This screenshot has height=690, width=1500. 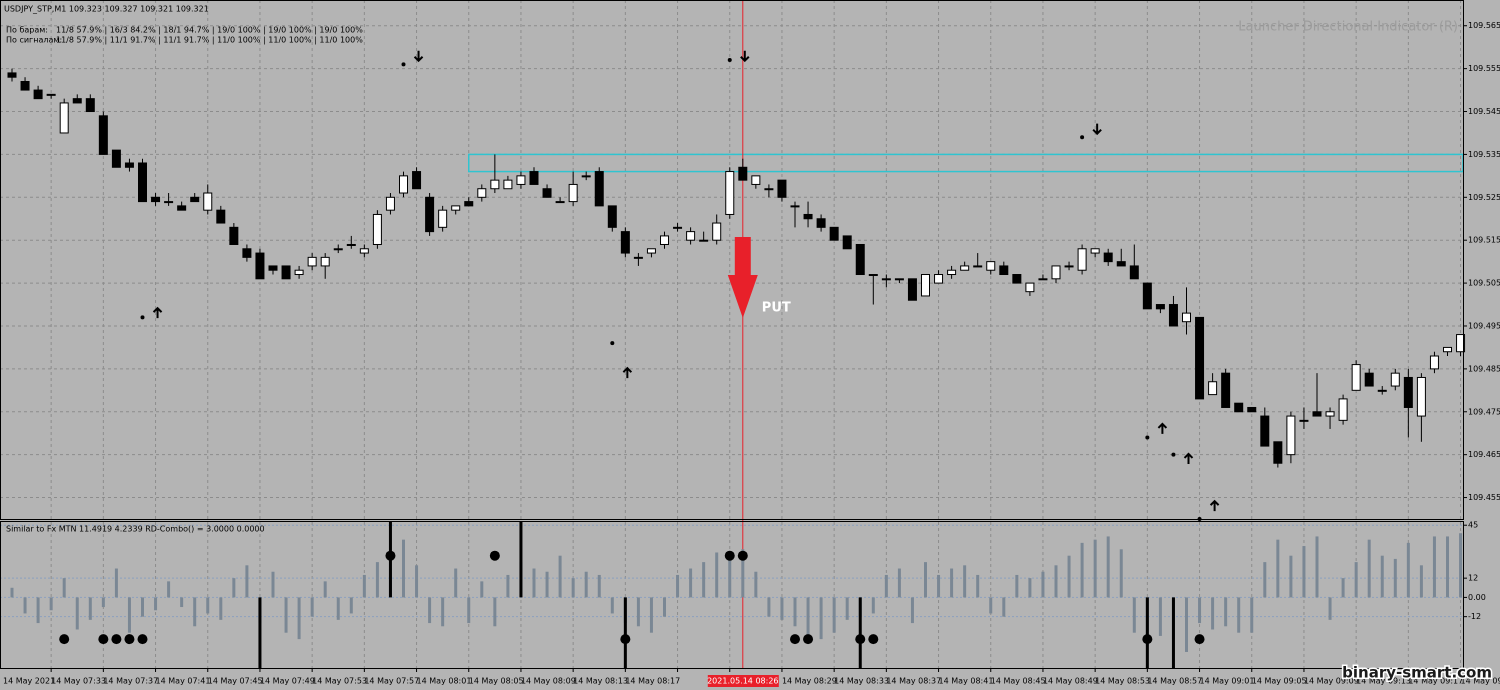 I want to click on x-tick-label: 14 May 07:53, so click(x=339, y=681).